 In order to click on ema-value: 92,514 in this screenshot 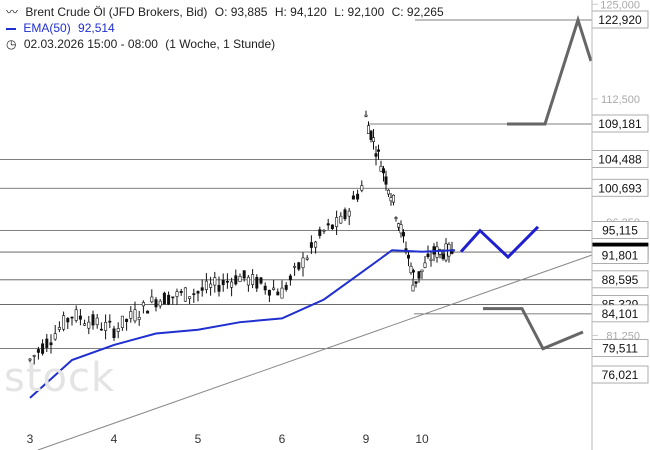, I will do `click(96, 28)`.